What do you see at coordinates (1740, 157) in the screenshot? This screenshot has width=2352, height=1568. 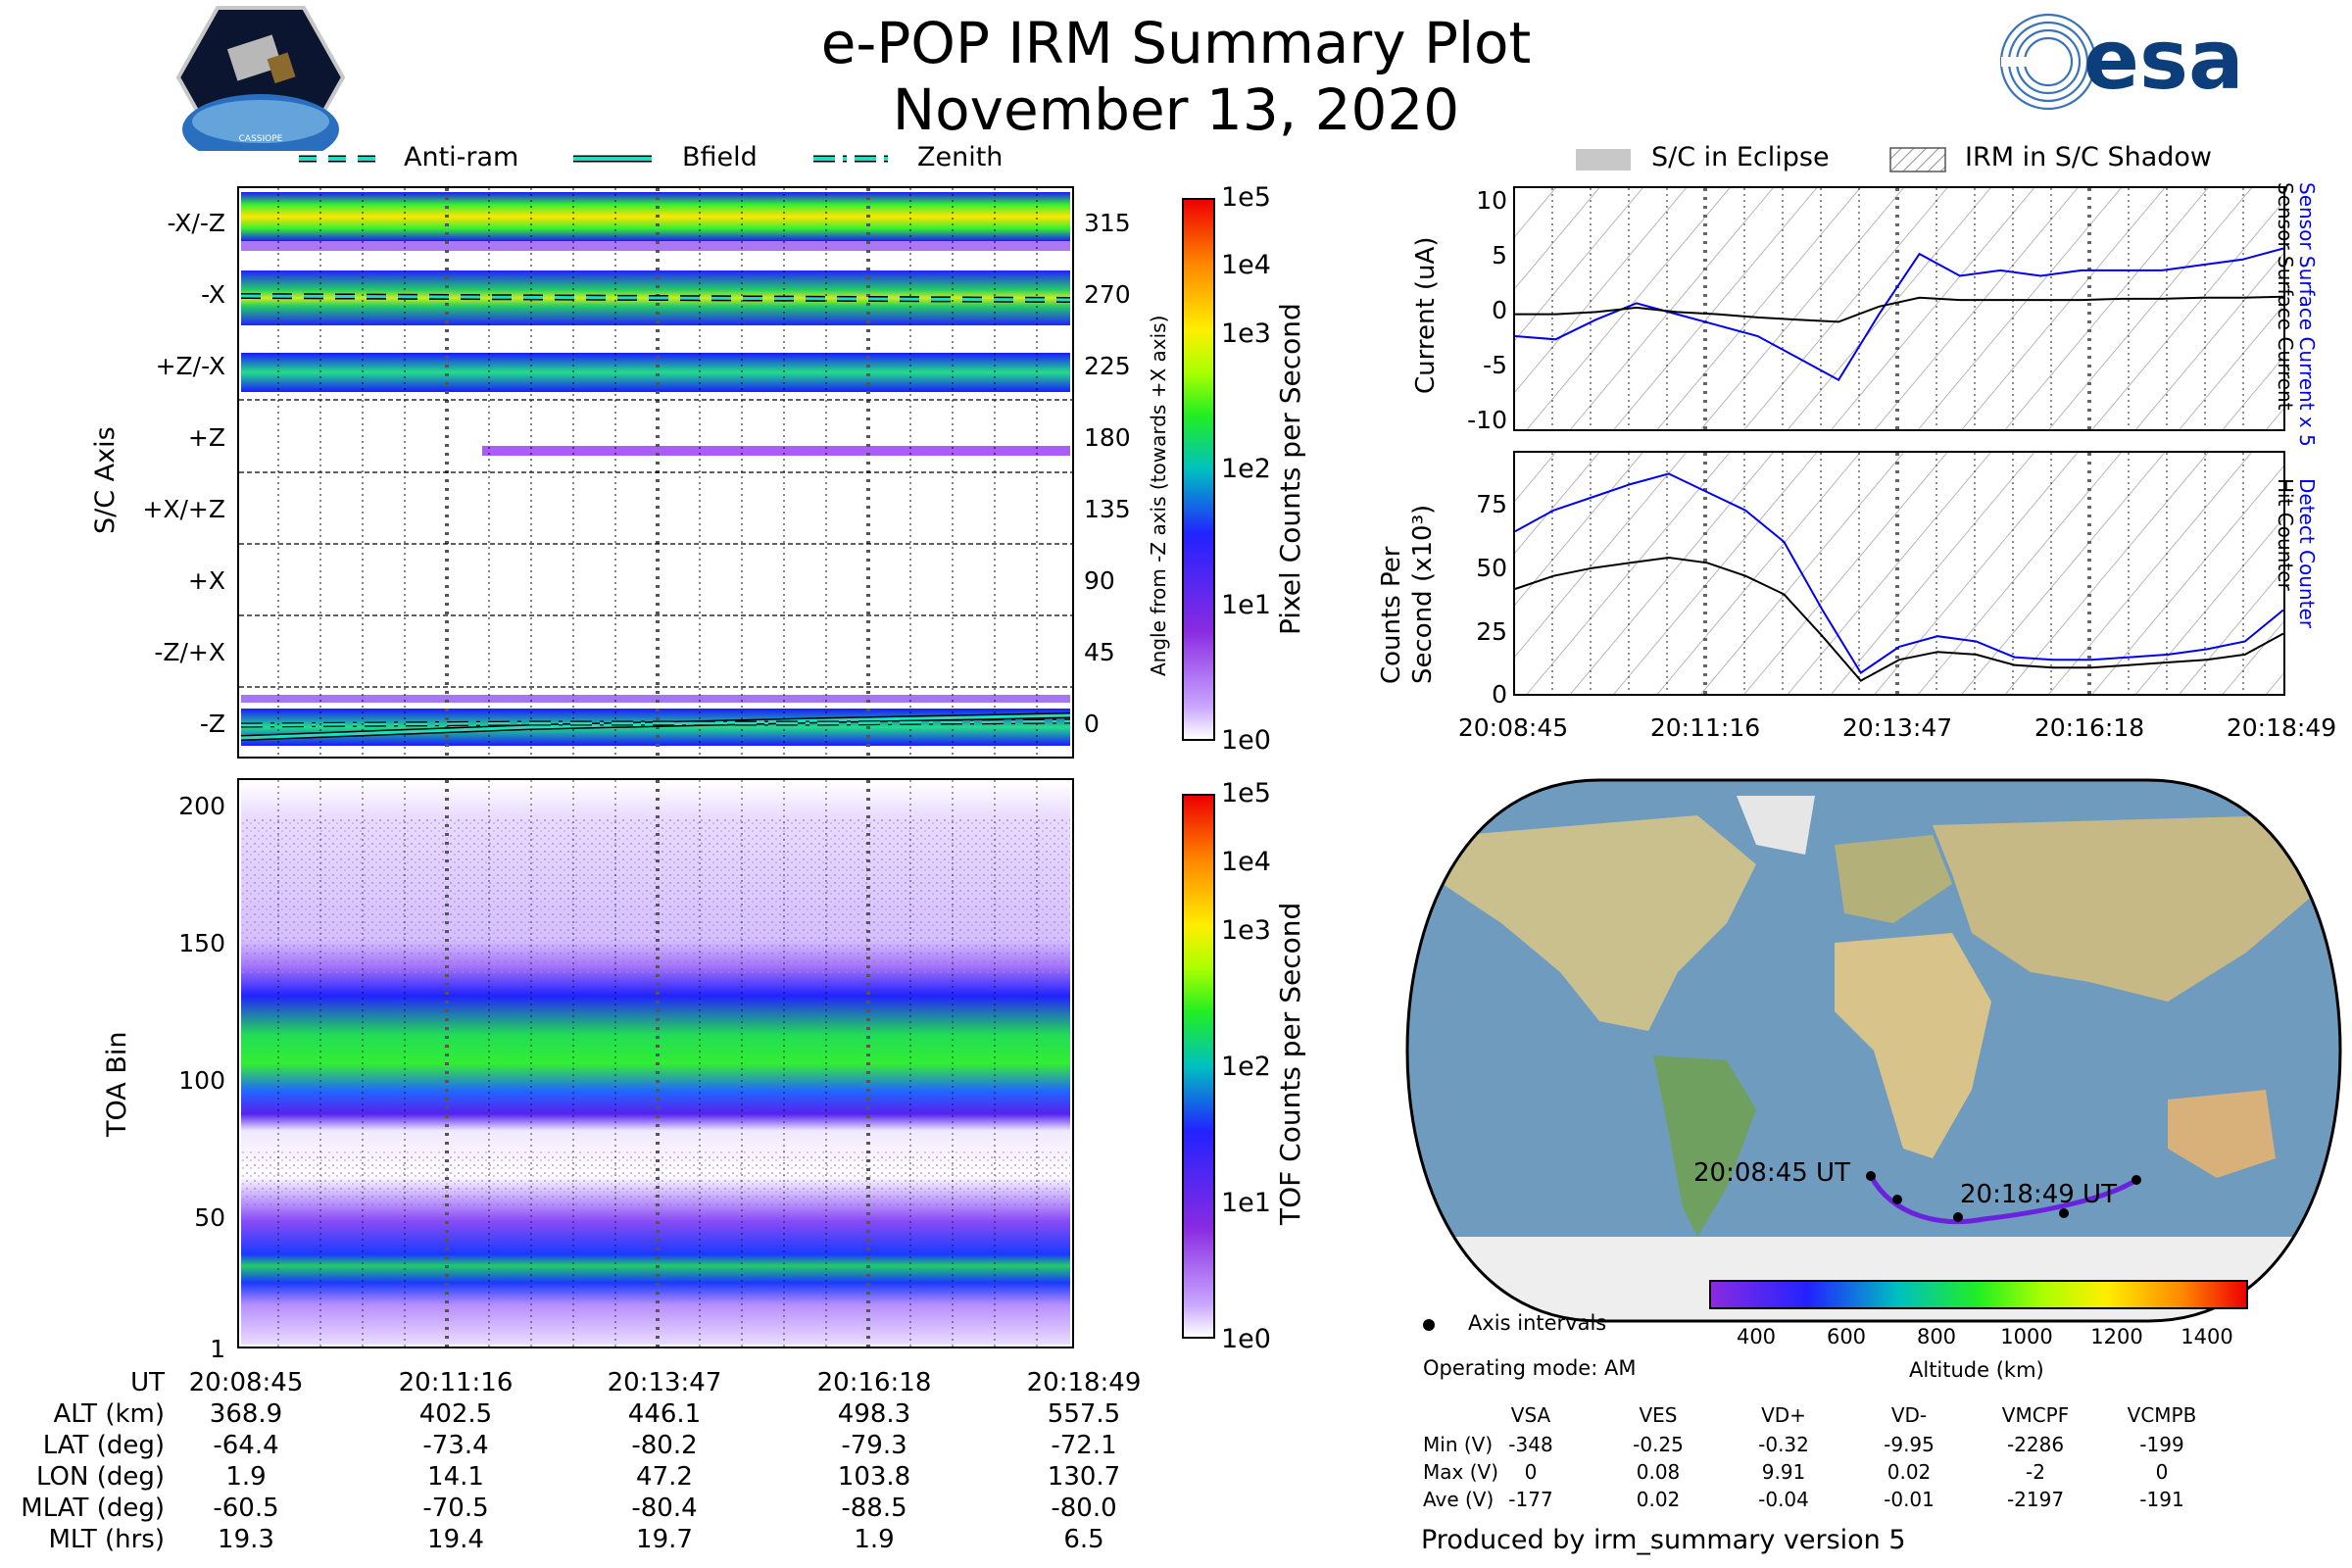 I see `legend-eclipse: S/C in Eclipse` at bounding box center [1740, 157].